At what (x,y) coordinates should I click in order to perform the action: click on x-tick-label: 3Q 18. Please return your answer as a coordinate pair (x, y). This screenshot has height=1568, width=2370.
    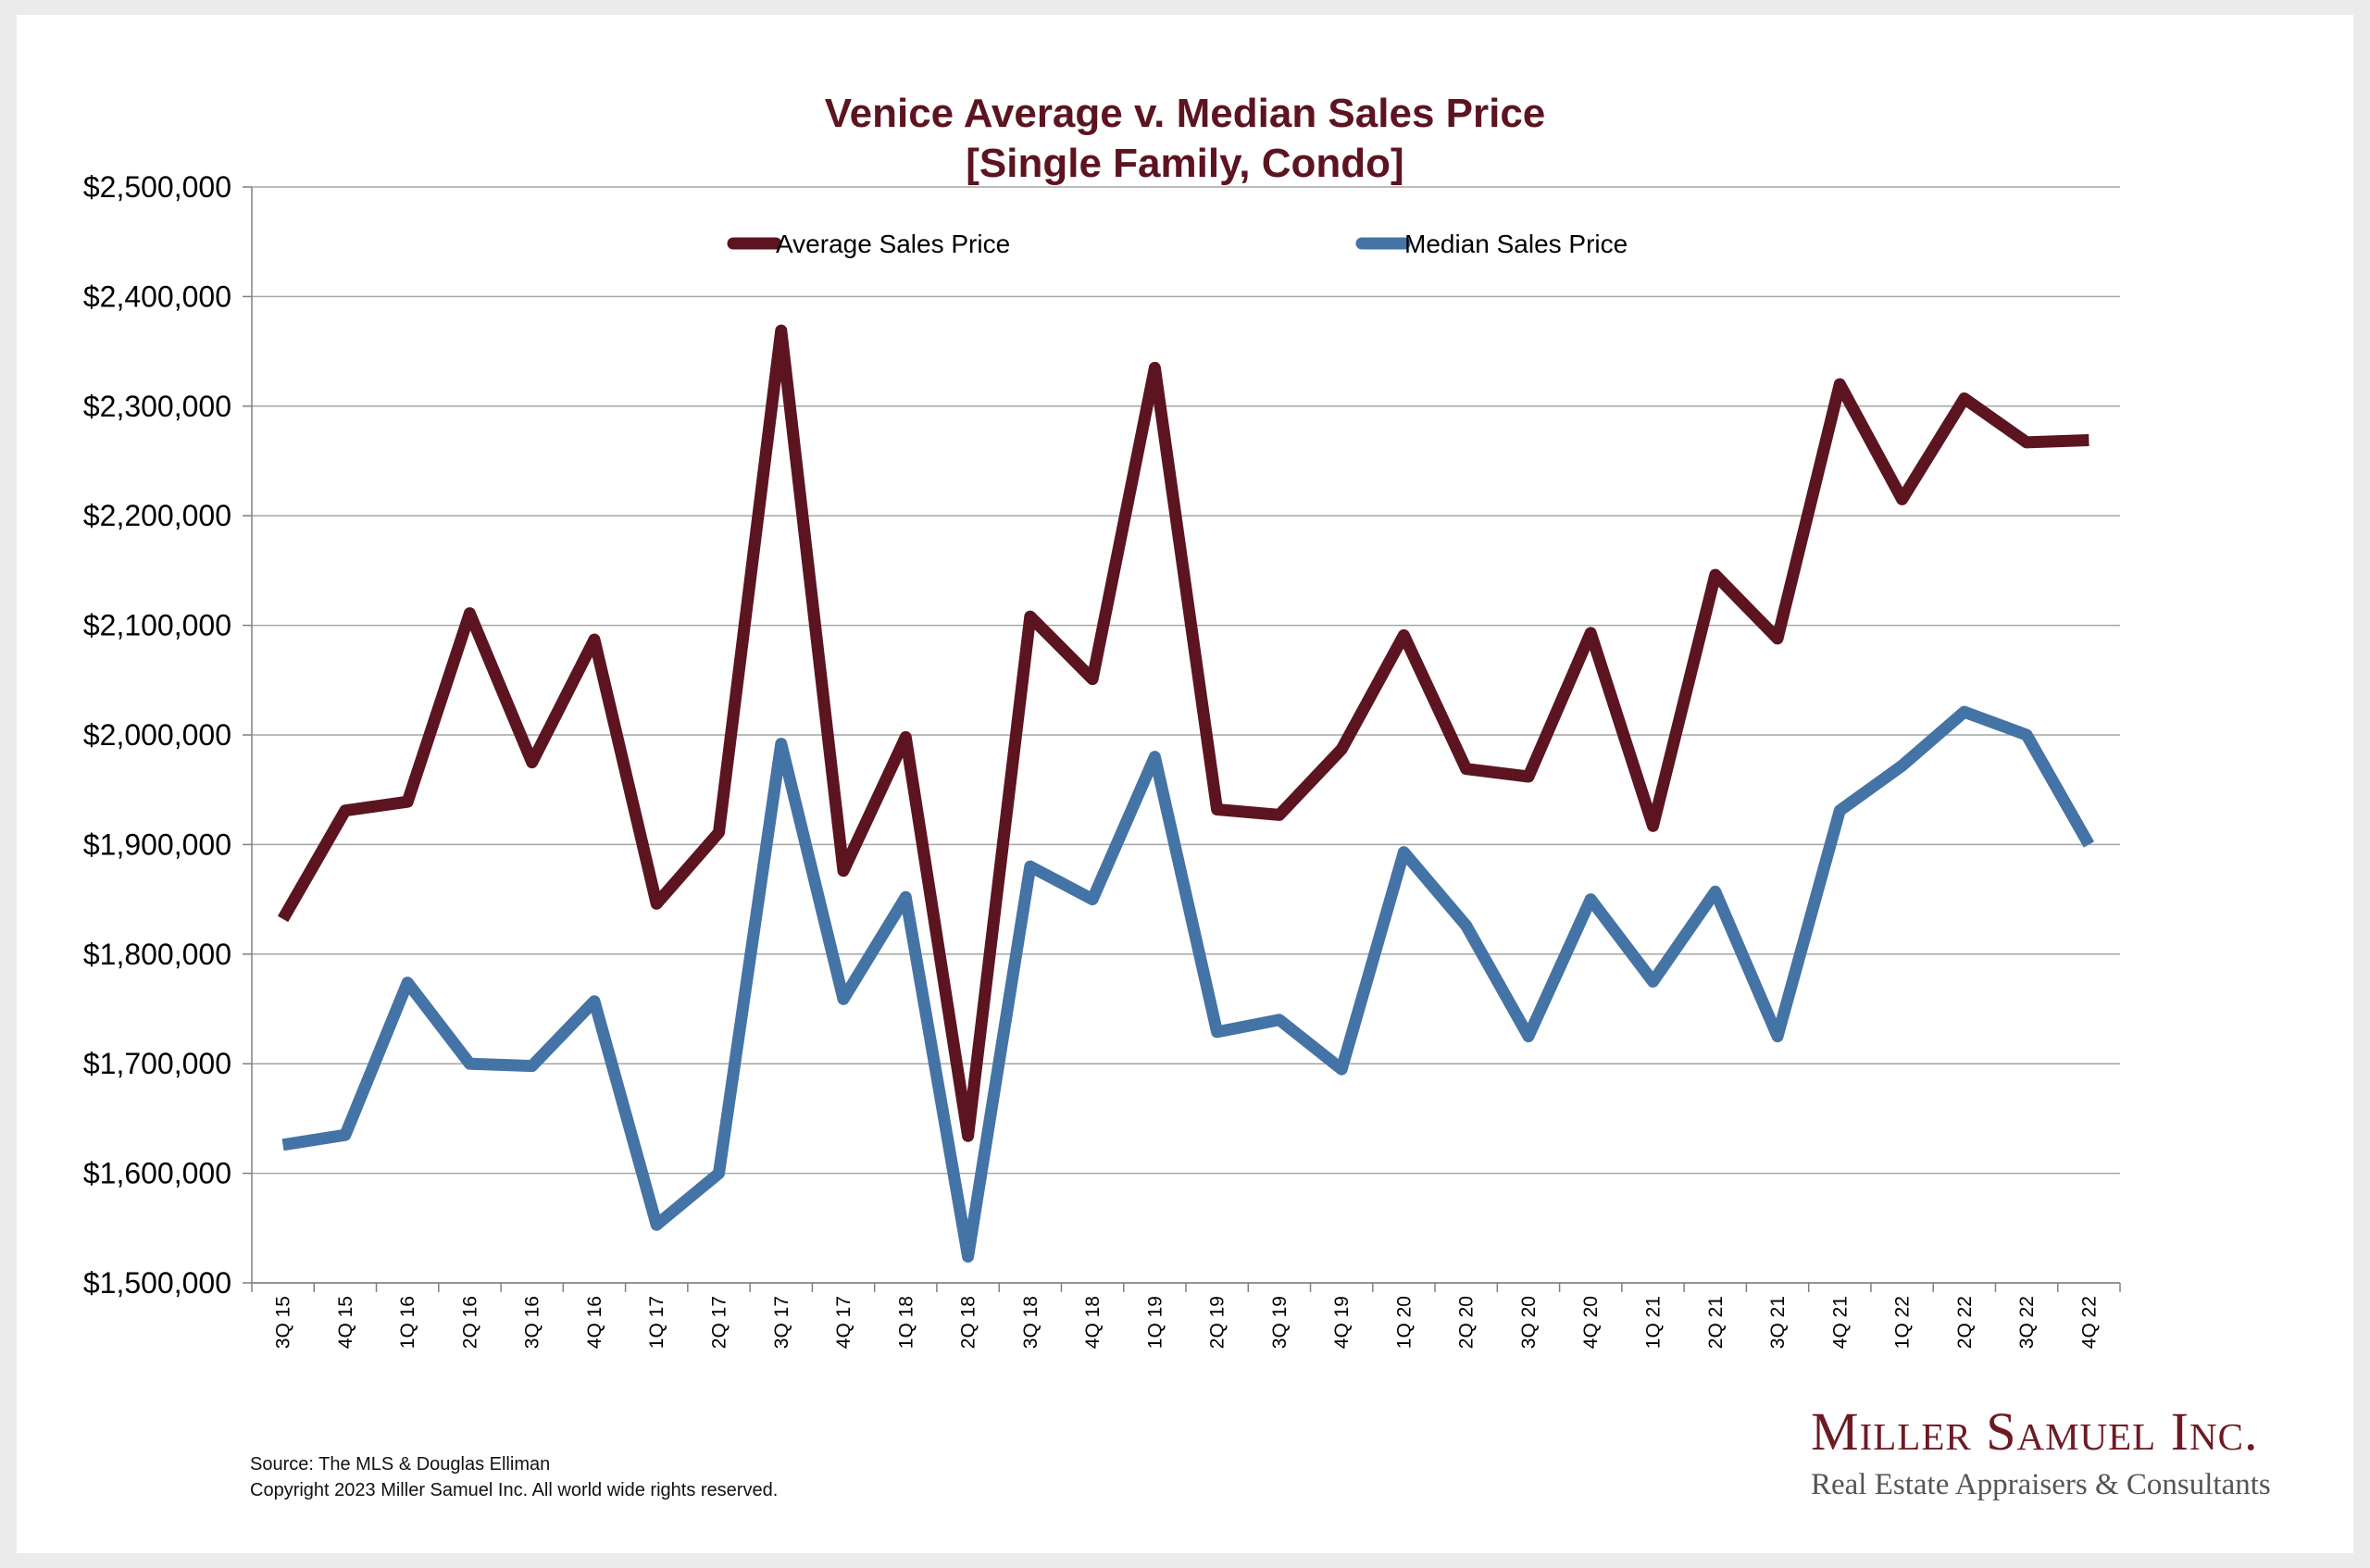
    Looking at the image, I should click on (1031, 1322).